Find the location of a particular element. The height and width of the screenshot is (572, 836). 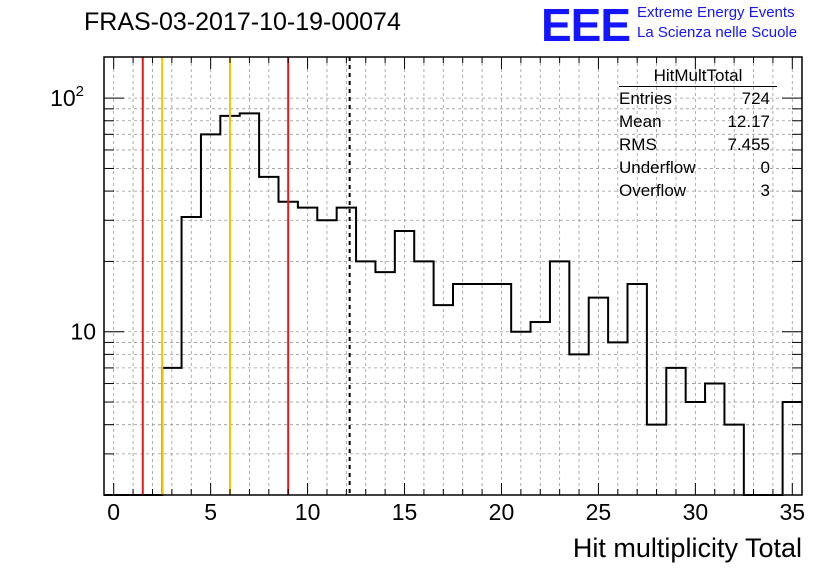

x-axis-label: Hit multiplicity Total is located at coordinates (687, 548).